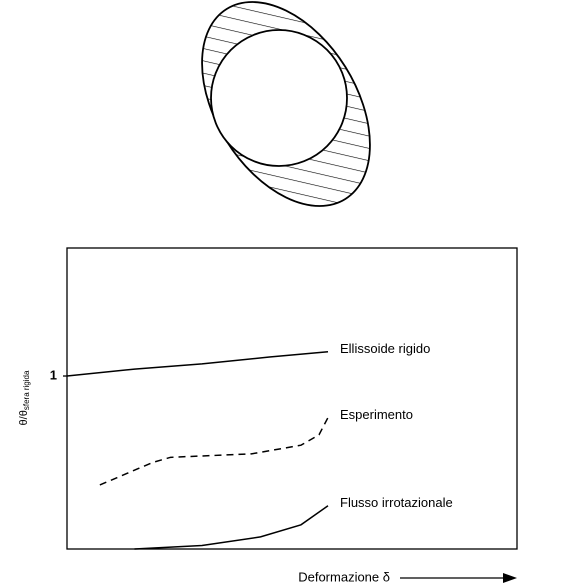 The image size is (561, 588). Describe the element at coordinates (26, 390) in the screenshot. I see `y-label-sub: sfera rigida` at that location.